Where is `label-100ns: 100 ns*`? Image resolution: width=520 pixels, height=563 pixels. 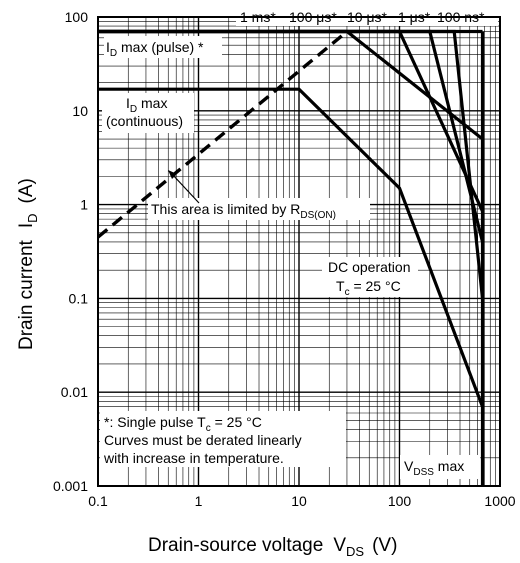
label-100ns: 100 ns* is located at coordinates (461, 17).